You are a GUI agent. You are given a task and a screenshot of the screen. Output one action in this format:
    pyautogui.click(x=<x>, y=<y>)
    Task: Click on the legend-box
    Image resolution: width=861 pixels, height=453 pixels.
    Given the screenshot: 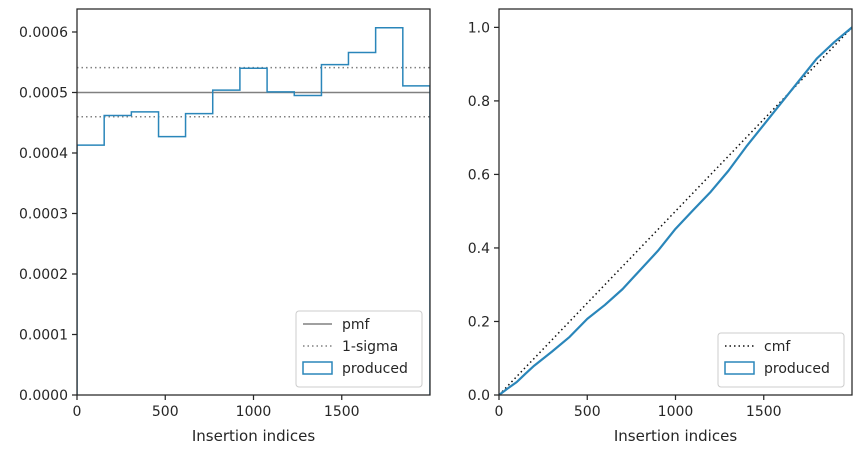 What is the action you would take?
    pyautogui.click(x=359, y=349)
    